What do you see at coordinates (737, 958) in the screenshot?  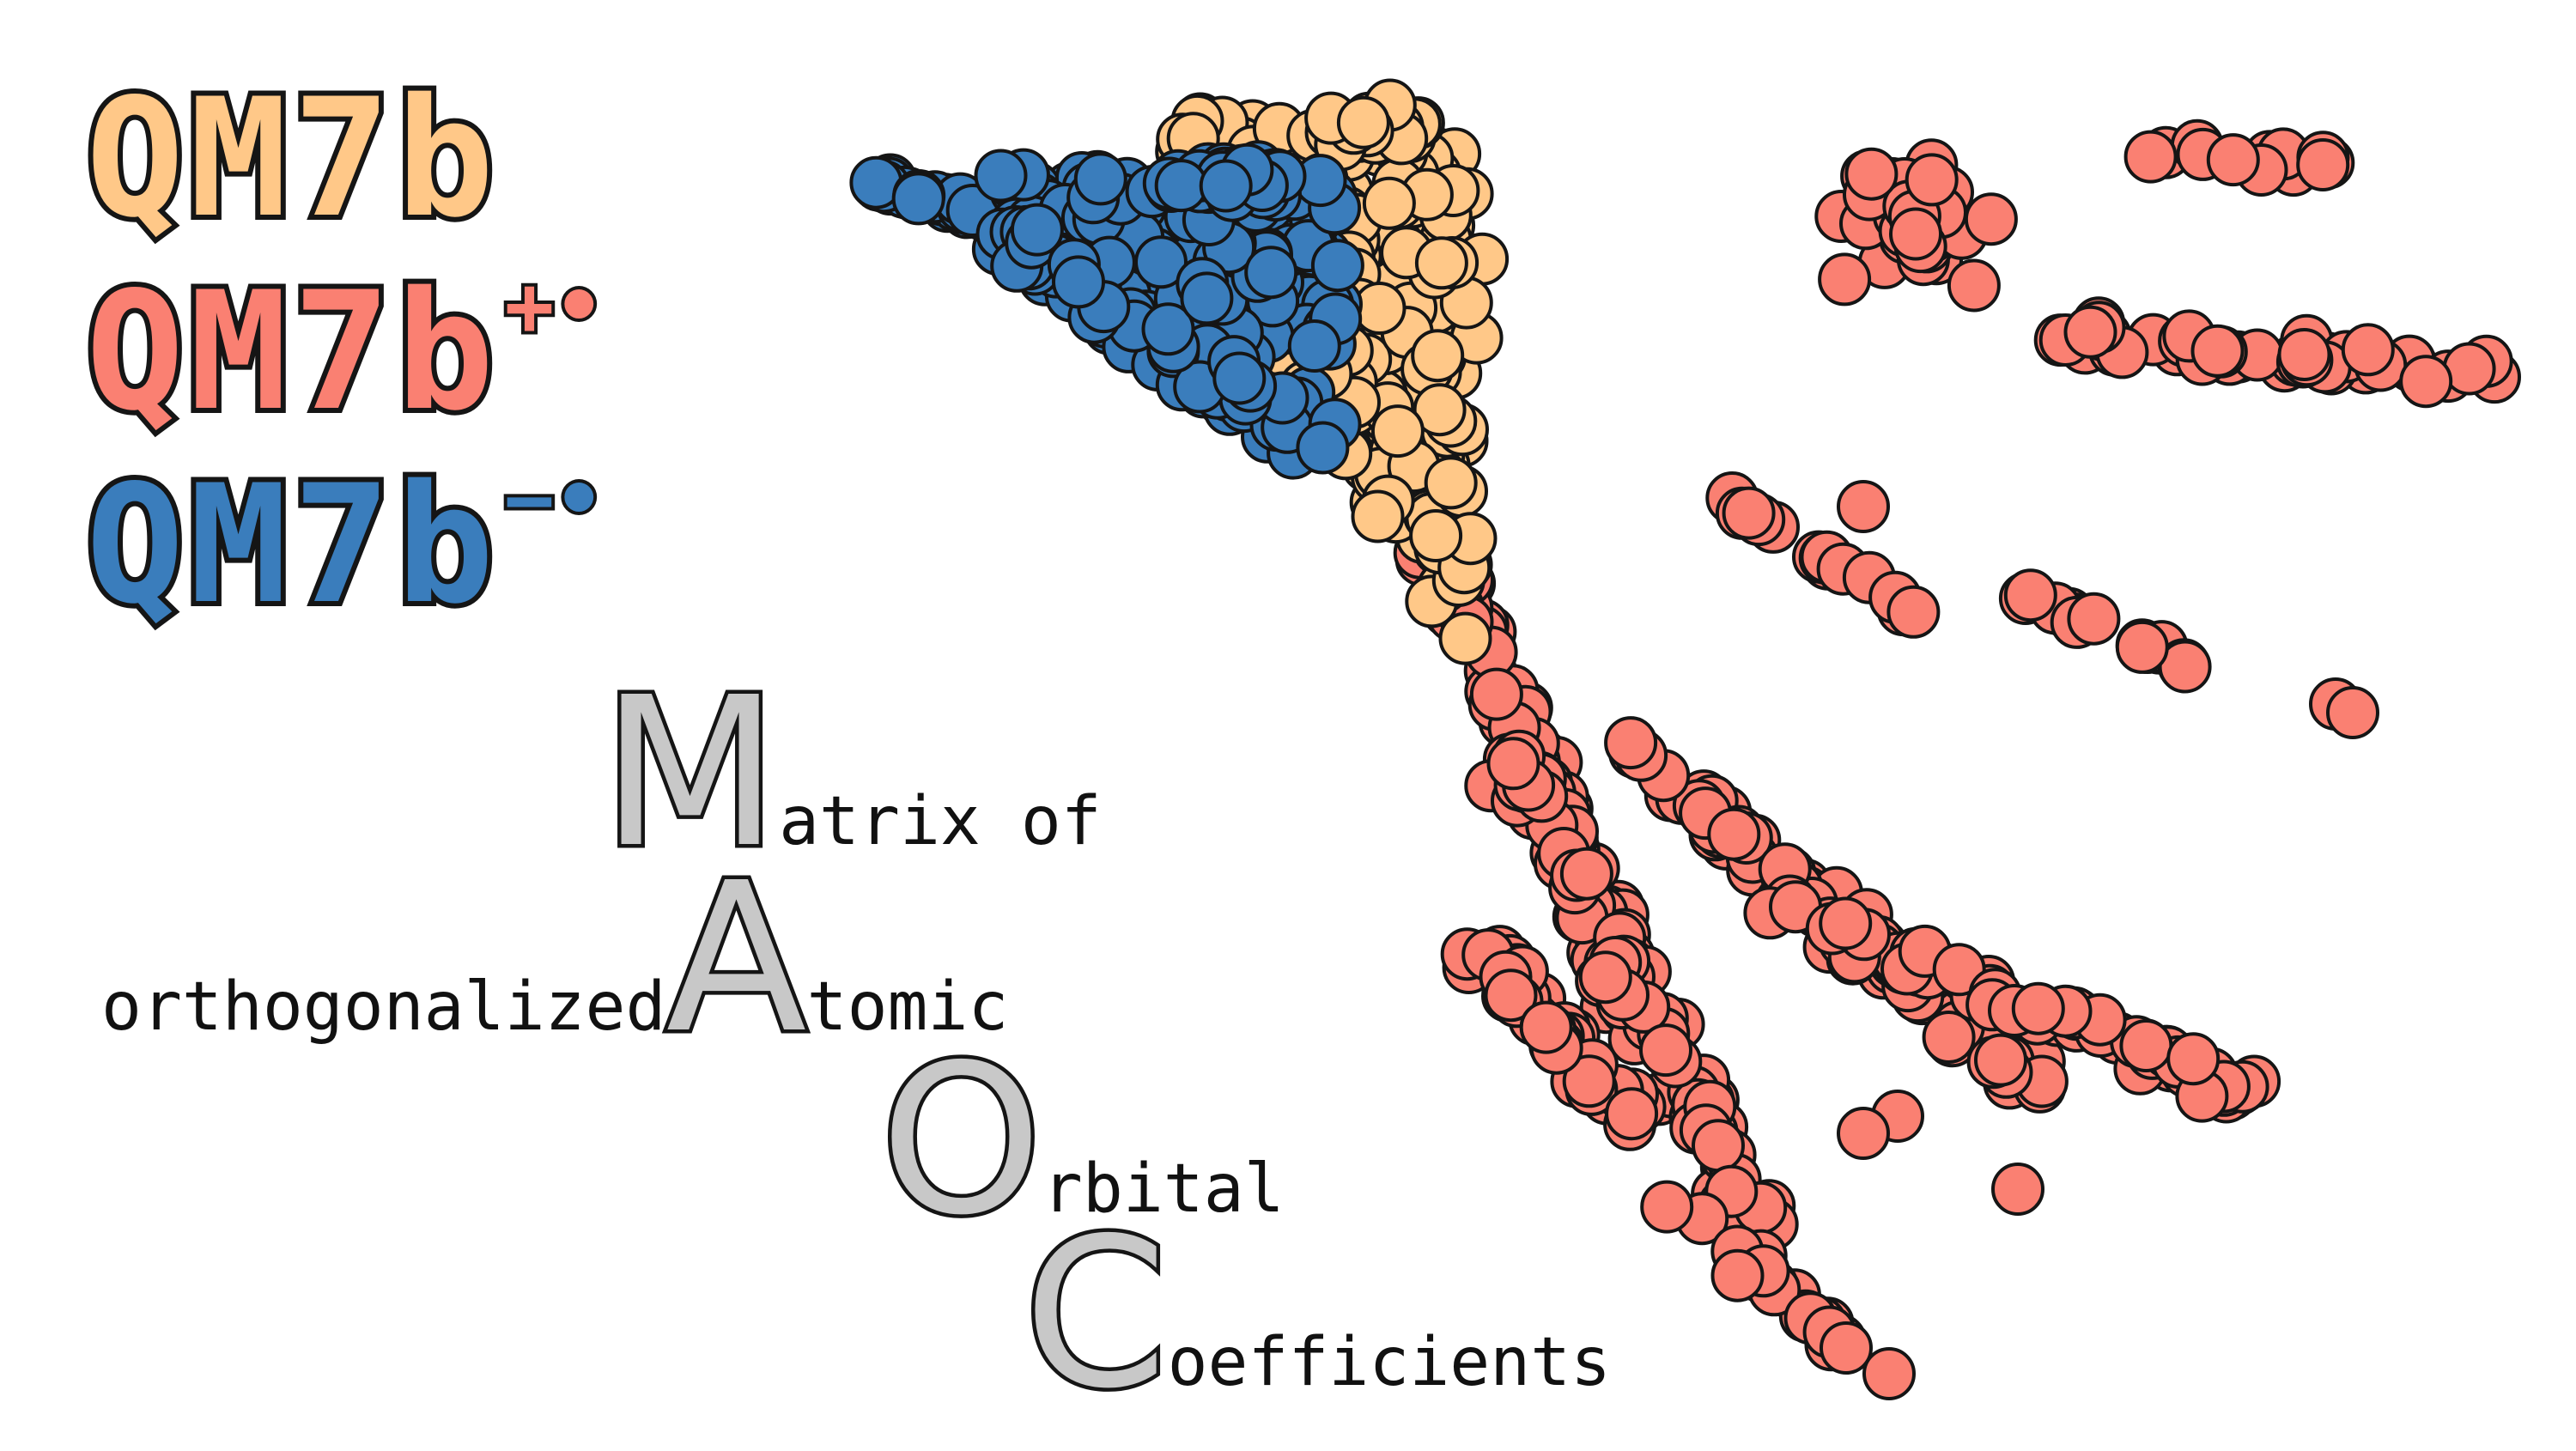 I see `acronym-letter-a: A` at bounding box center [737, 958].